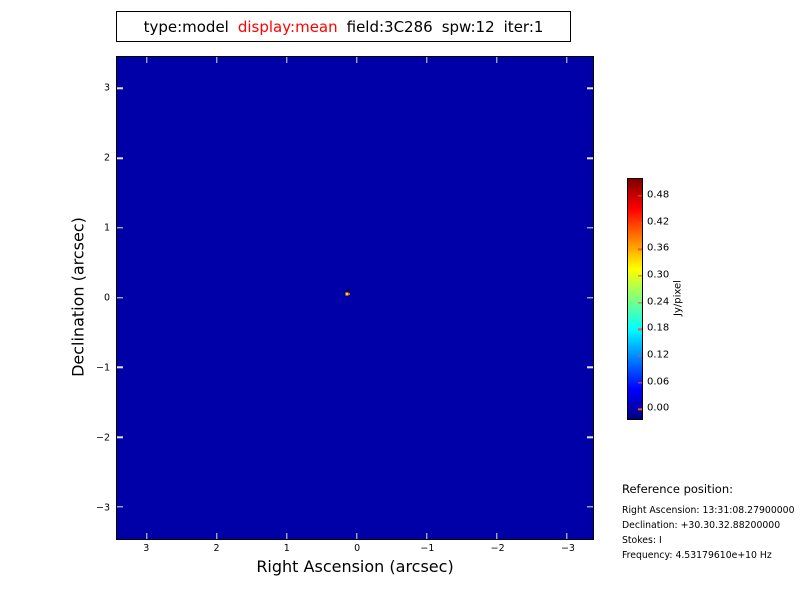 The height and width of the screenshot is (600, 800). I want to click on x-tick-label: −1, so click(427, 548).